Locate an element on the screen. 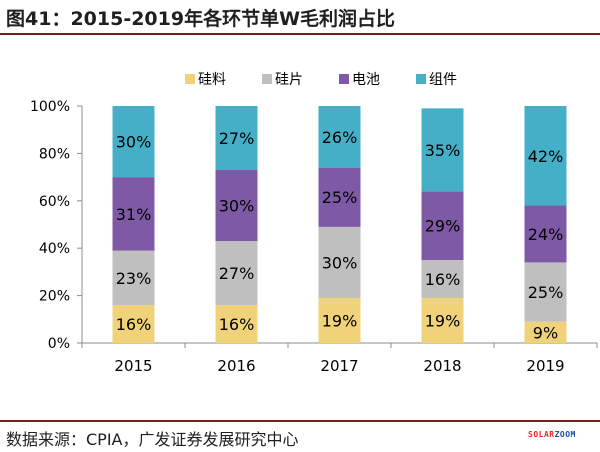 The height and width of the screenshot is (452, 600). legend-label-3: 组件 is located at coordinates (443, 80).